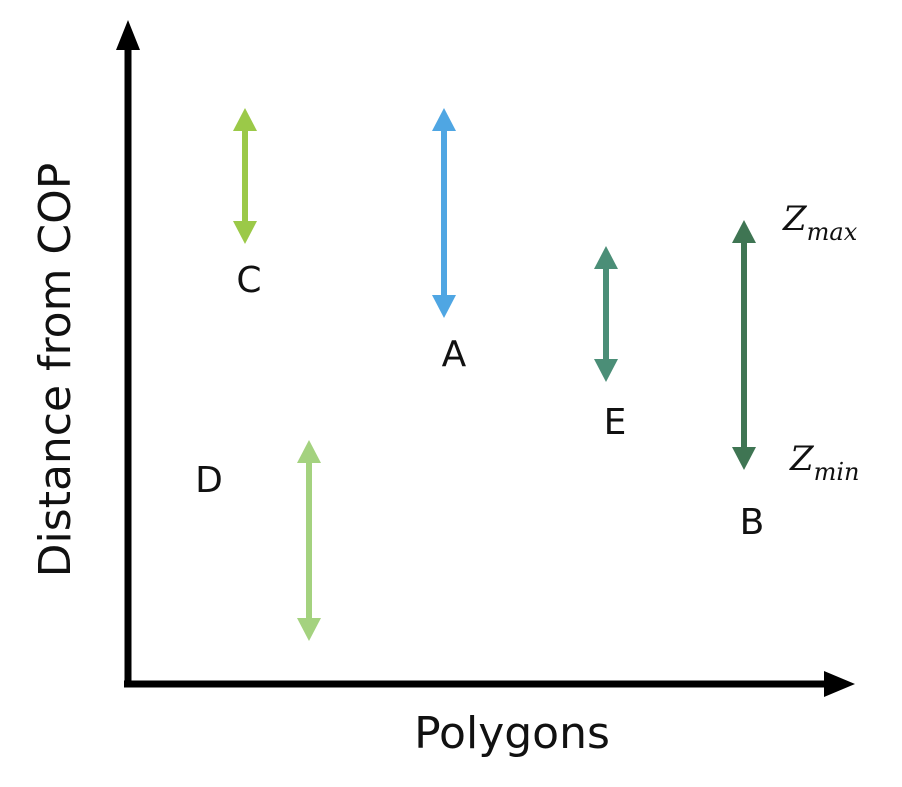 The height and width of the screenshot is (787, 902). I want to click on range-arrow-a, so click(444, 213).